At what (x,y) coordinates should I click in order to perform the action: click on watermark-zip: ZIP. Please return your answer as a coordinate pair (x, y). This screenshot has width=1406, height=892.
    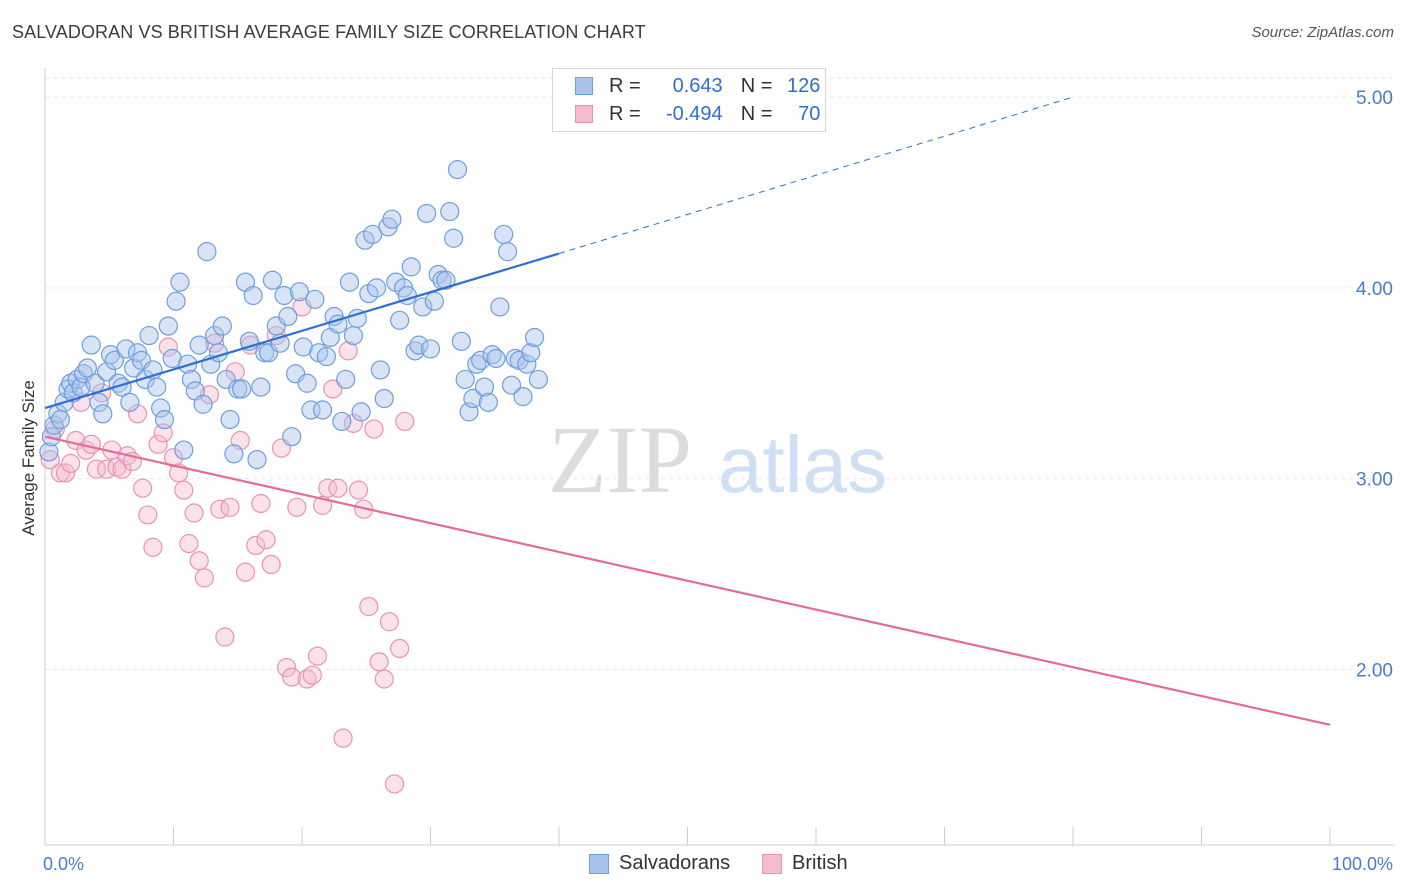
    Looking at the image, I should click on (620, 459).